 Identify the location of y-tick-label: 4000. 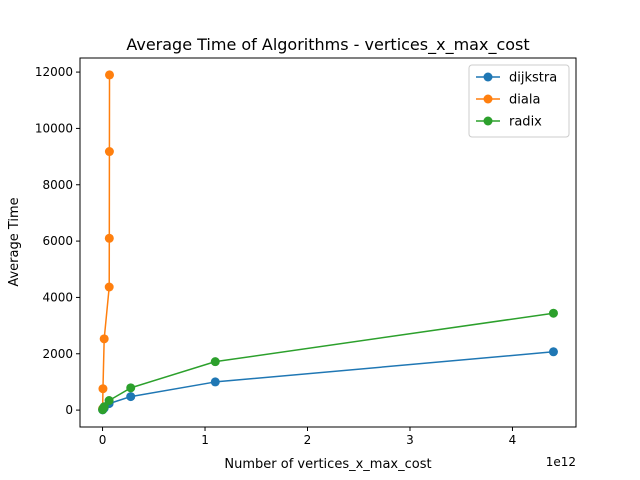
(57, 297).